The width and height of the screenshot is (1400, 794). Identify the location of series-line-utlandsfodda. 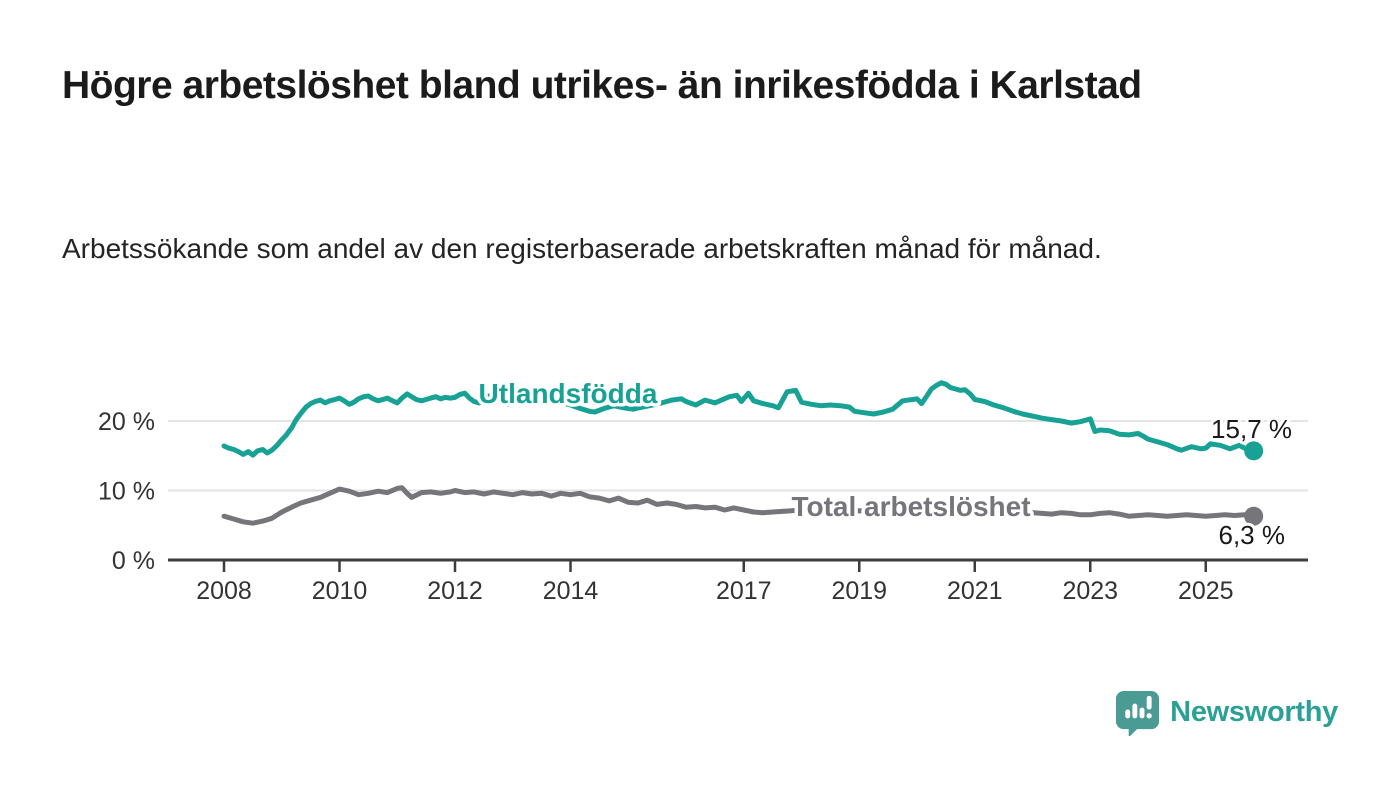
(739, 419).